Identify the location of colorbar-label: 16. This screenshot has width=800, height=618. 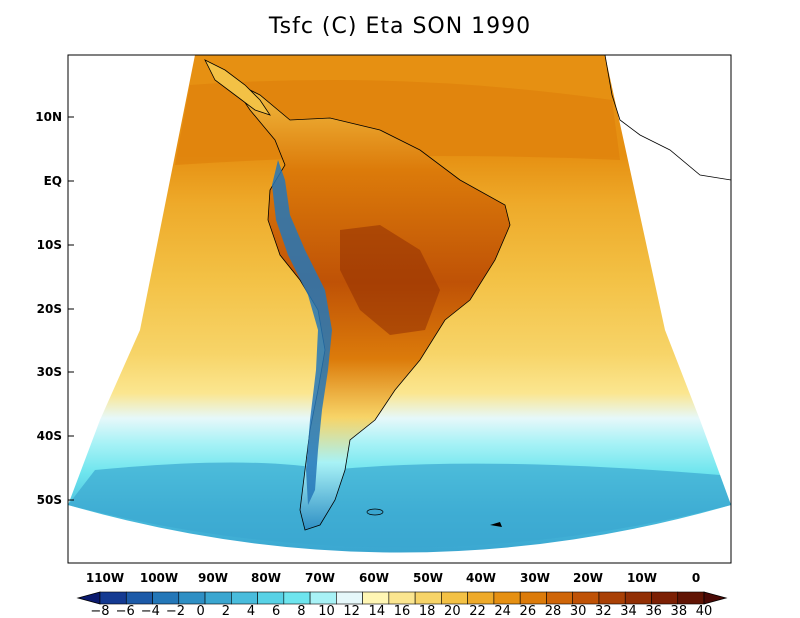
(402, 611).